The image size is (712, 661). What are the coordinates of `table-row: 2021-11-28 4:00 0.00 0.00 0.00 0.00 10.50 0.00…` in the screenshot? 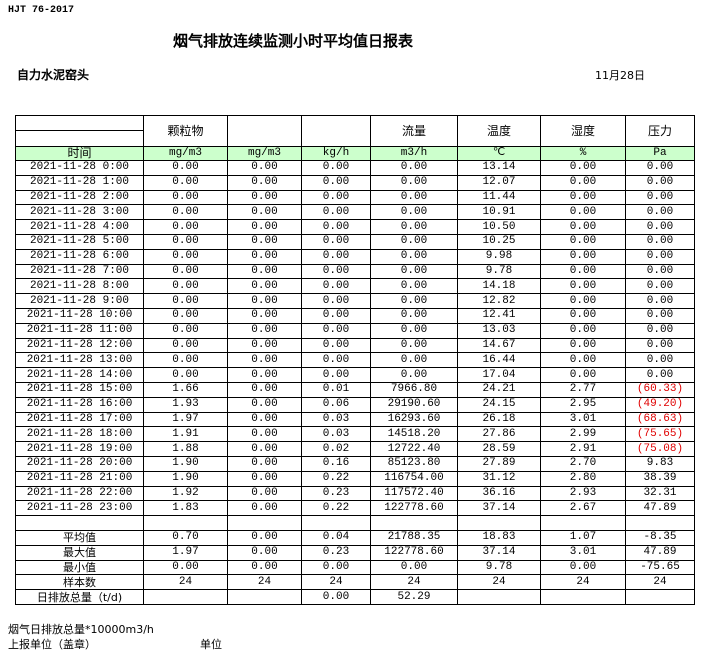 It's located at (355, 227).